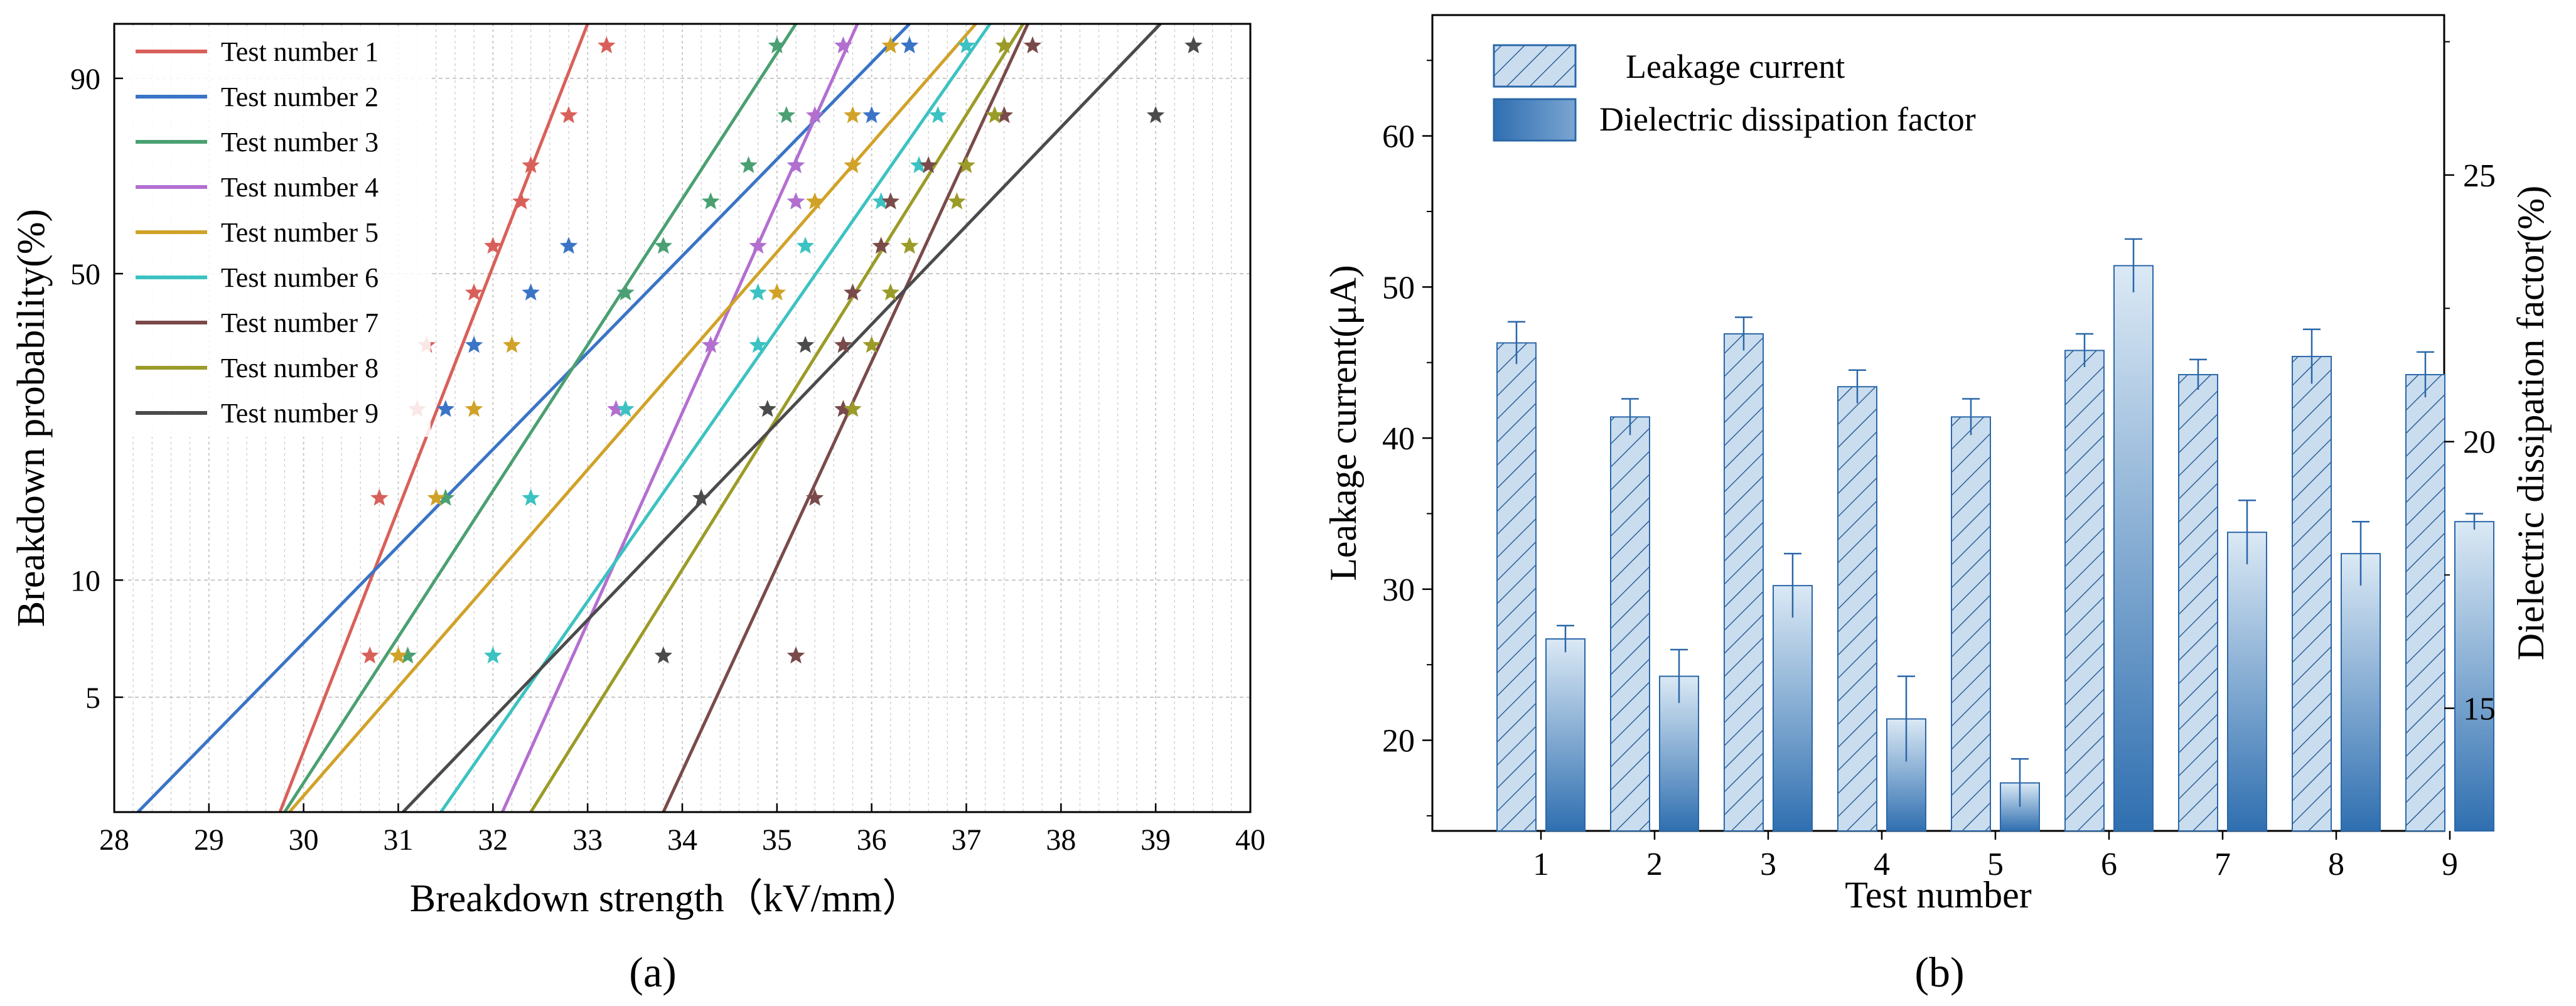 The height and width of the screenshot is (1006, 2576). Describe the element at coordinates (1882, 864) in the screenshot. I see `x-tick-label: 4` at that location.